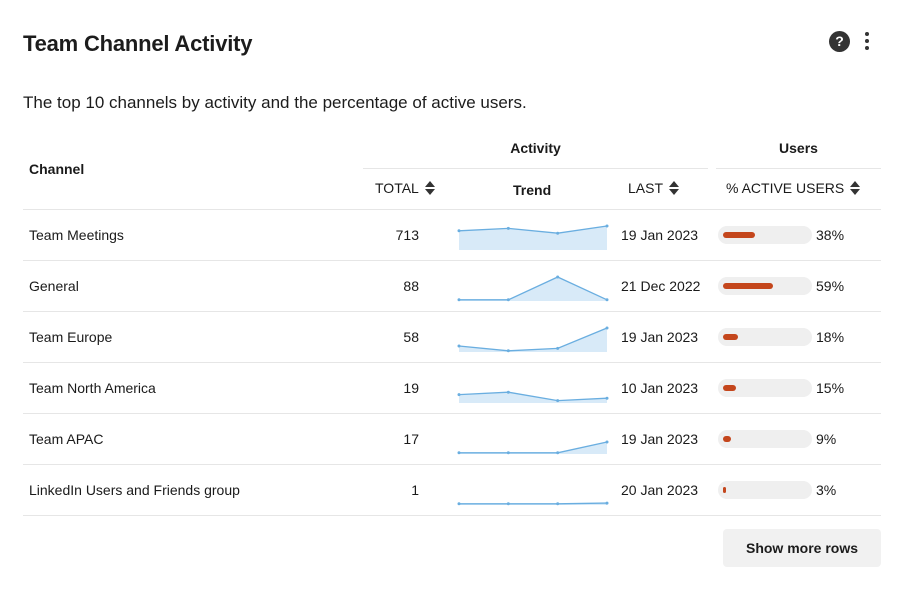 The height and width of the screenshot is (596, 910). What do you see at coordinates (407, 235) in the screenshot?
I see `activity-total: 713` at bounding box center [407, 235].